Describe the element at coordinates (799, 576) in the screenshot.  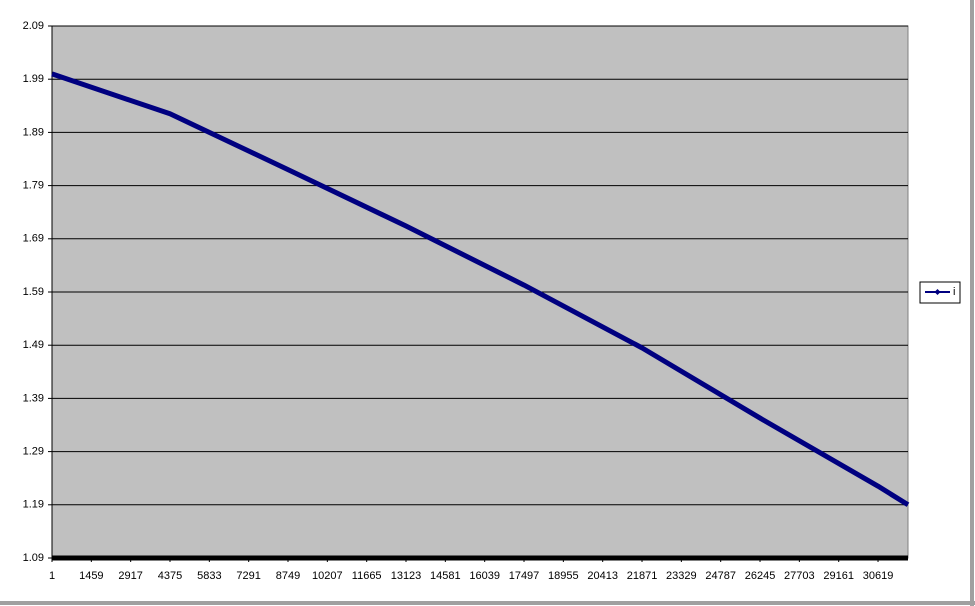
I see `x-tick-label: 27703` at that location.